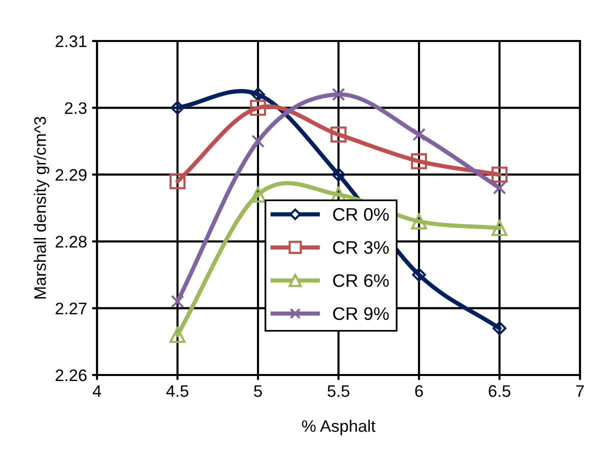 Image resolution: width=606 pixels, height=459 pixels. Describe the element at coordinates (71, 41) in the screenshot. I see `y-tick-label: 2.31` at that location.